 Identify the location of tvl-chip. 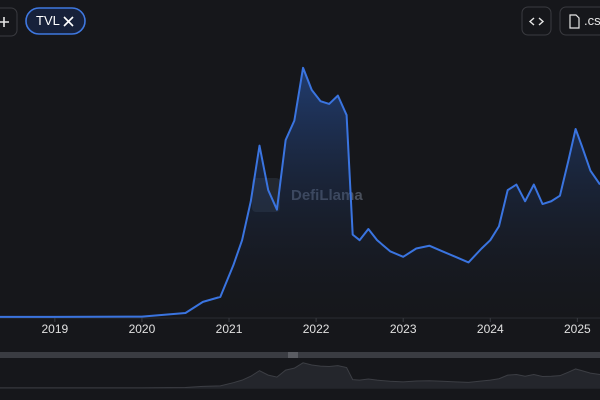
(55, 21).